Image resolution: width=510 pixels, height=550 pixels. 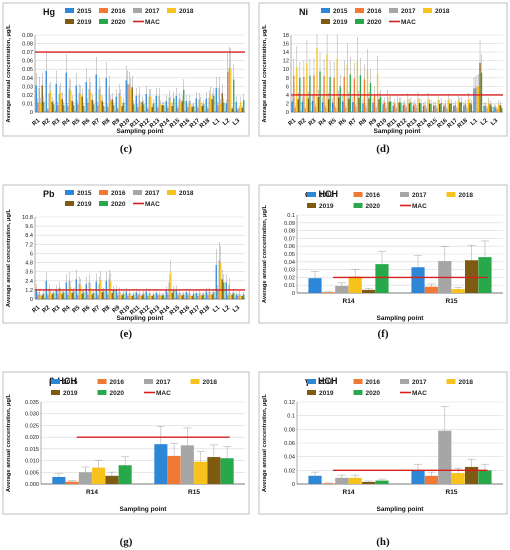 I want to click on bar-2020-R4, so click(x=74, y=108).